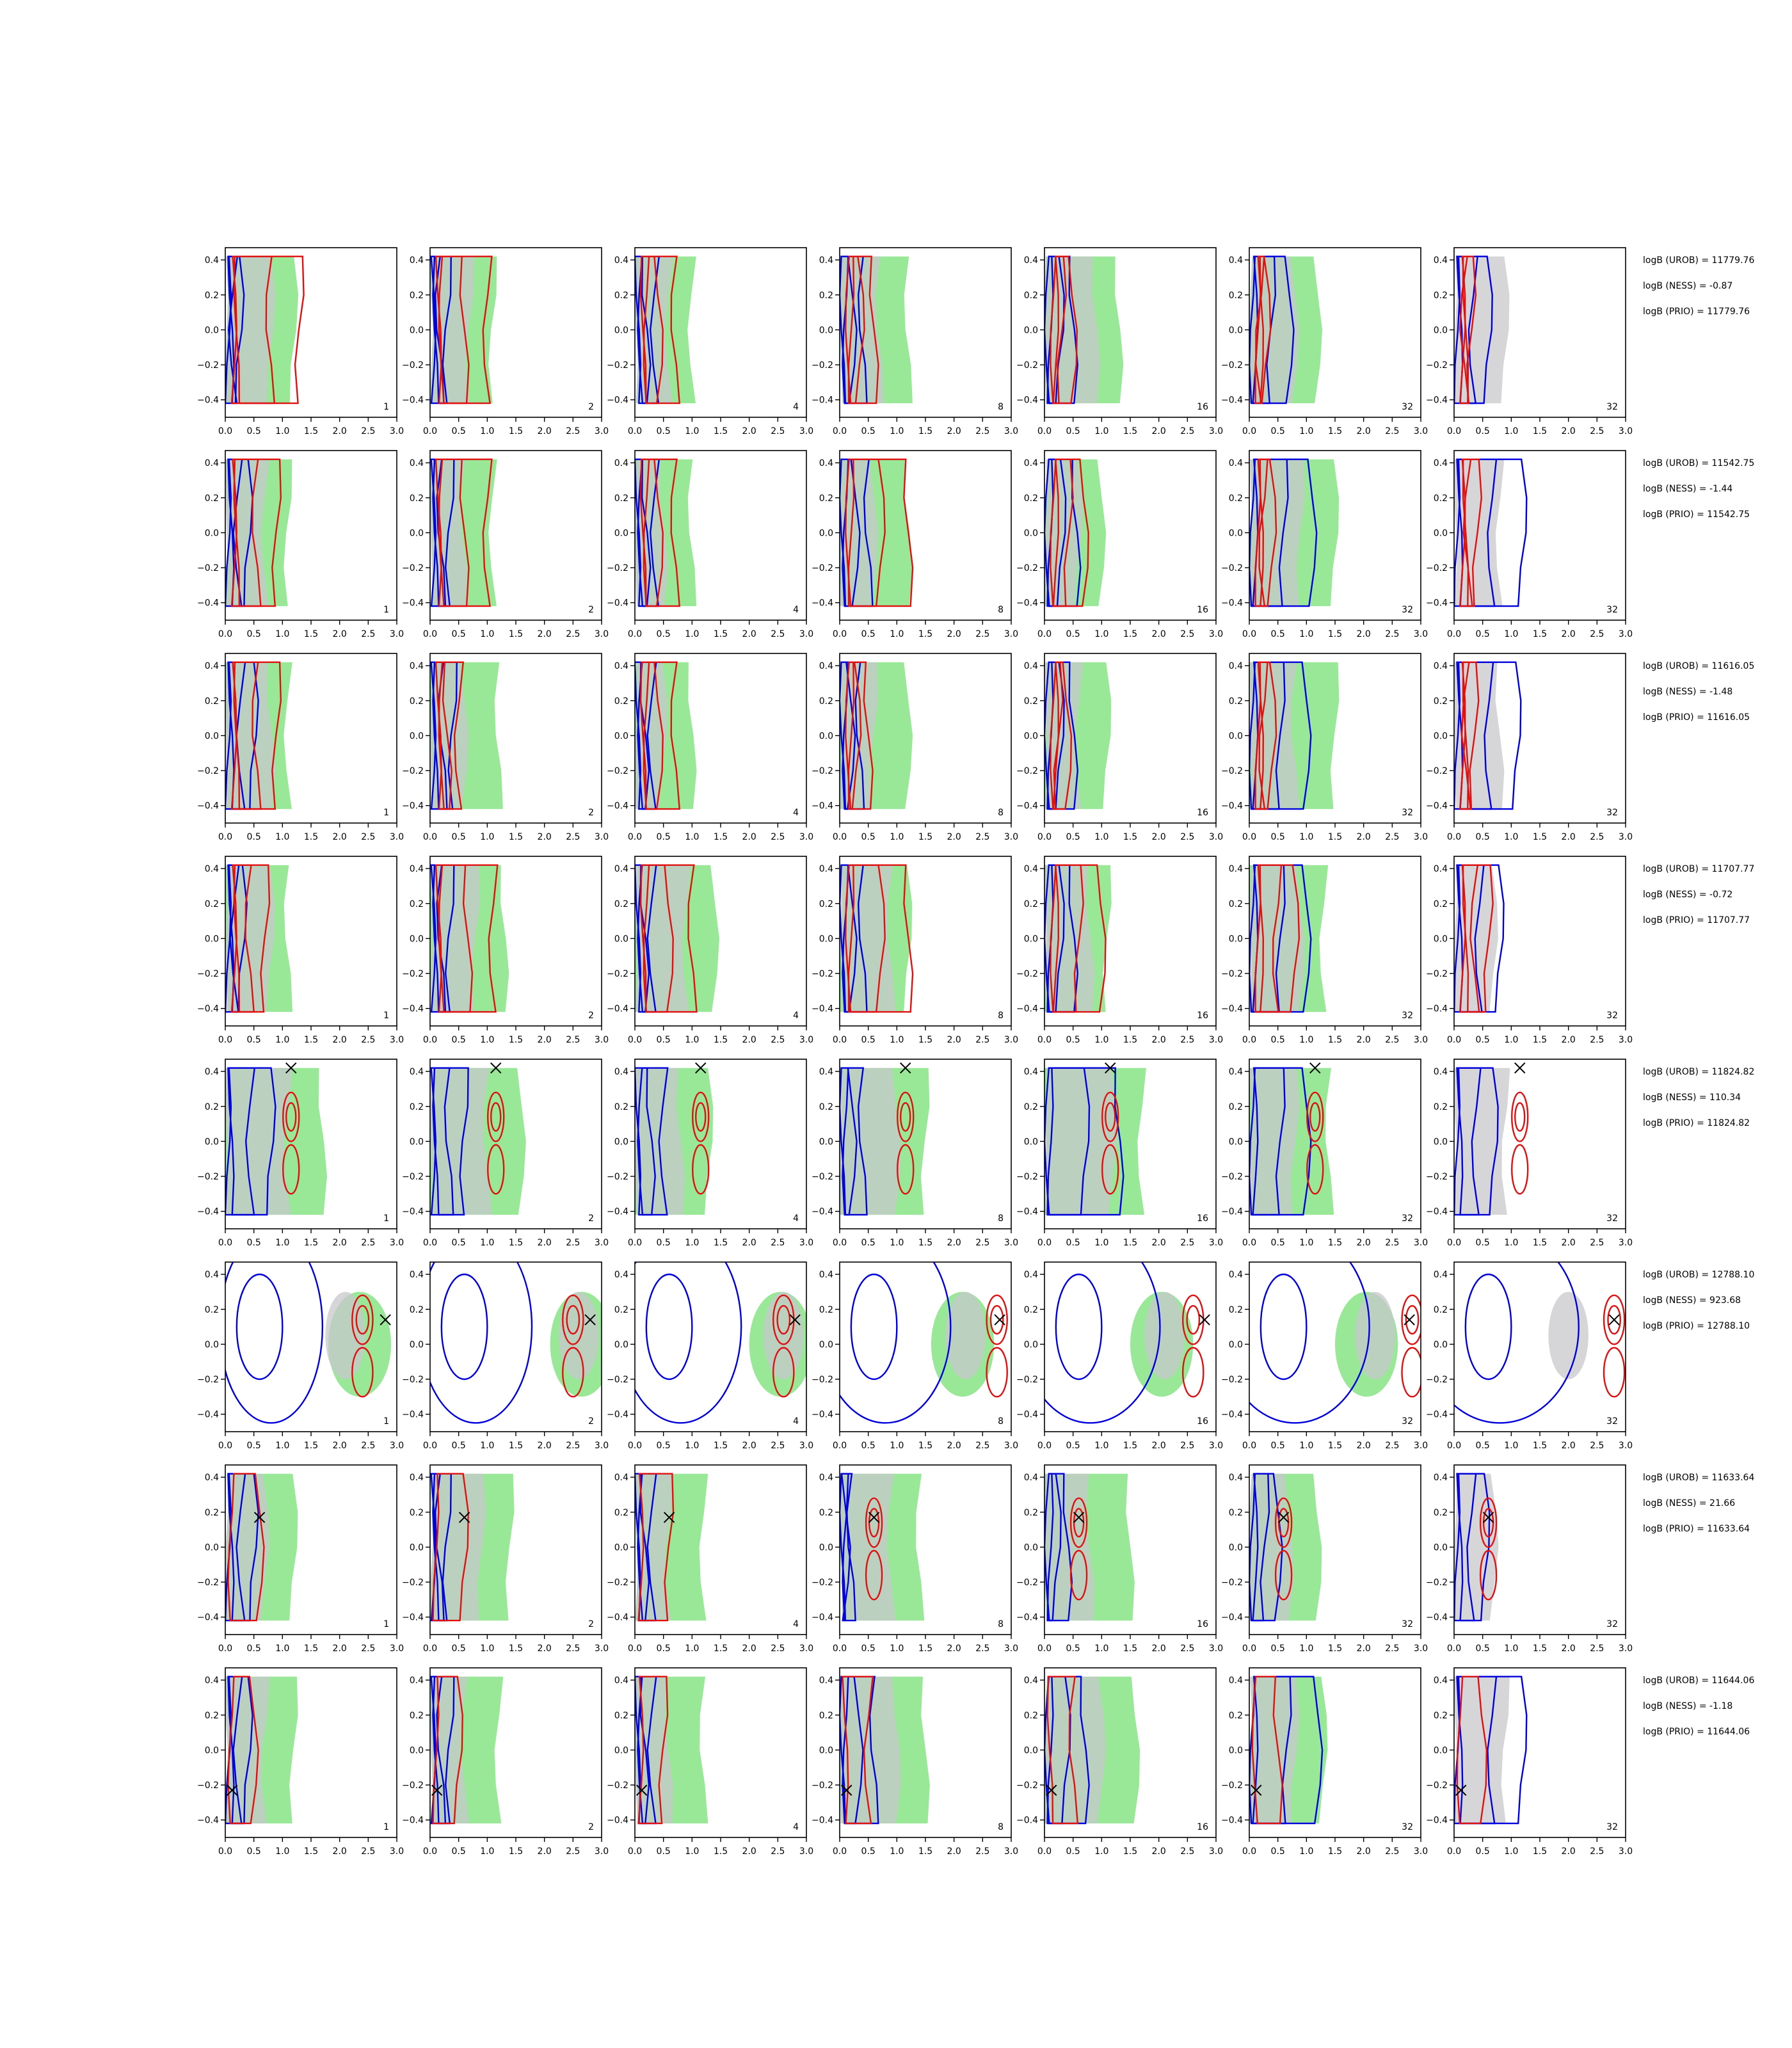  Describe the element at coordinates (1696, 1529) in the screenshot. I see `row-stat-3: logB (PRIO) = 11633.64` at that location.